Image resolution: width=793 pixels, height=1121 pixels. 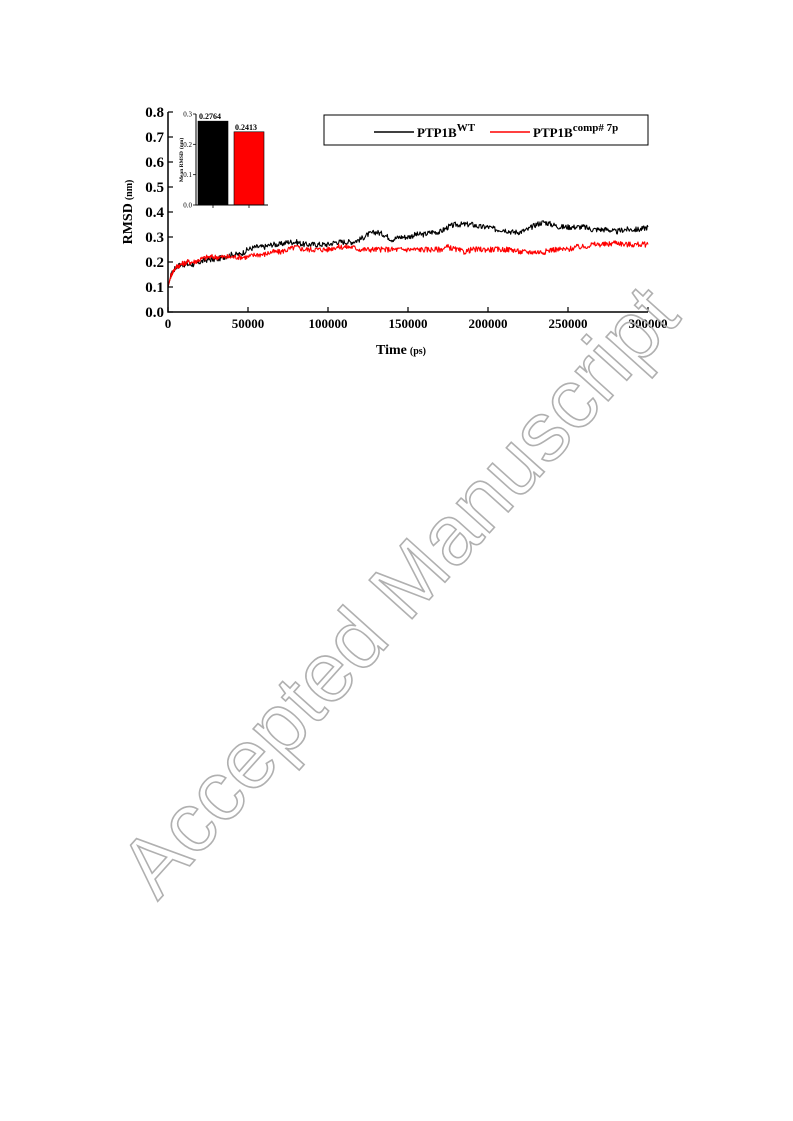 What do you see at coordinates (168, 323) in the screenshot?
I see `x-tick-label-0: 0` at bounding box center [168, 323].